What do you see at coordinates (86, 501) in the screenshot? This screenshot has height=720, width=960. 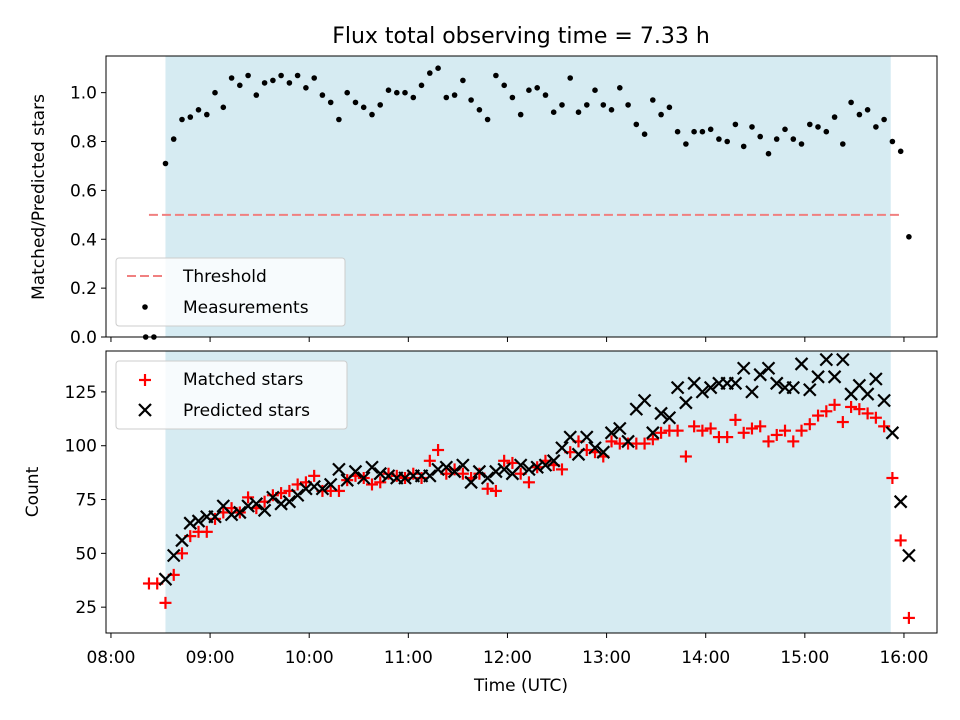 I see `y-tick-label: 75` at bounding box center [86, 501].